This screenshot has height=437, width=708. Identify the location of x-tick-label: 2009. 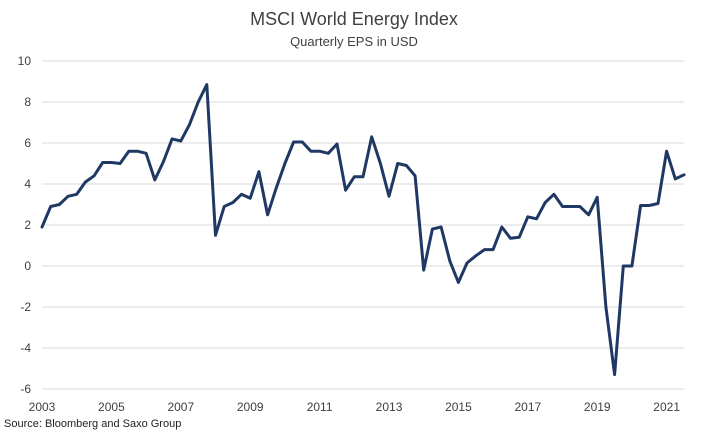
(250, 407).